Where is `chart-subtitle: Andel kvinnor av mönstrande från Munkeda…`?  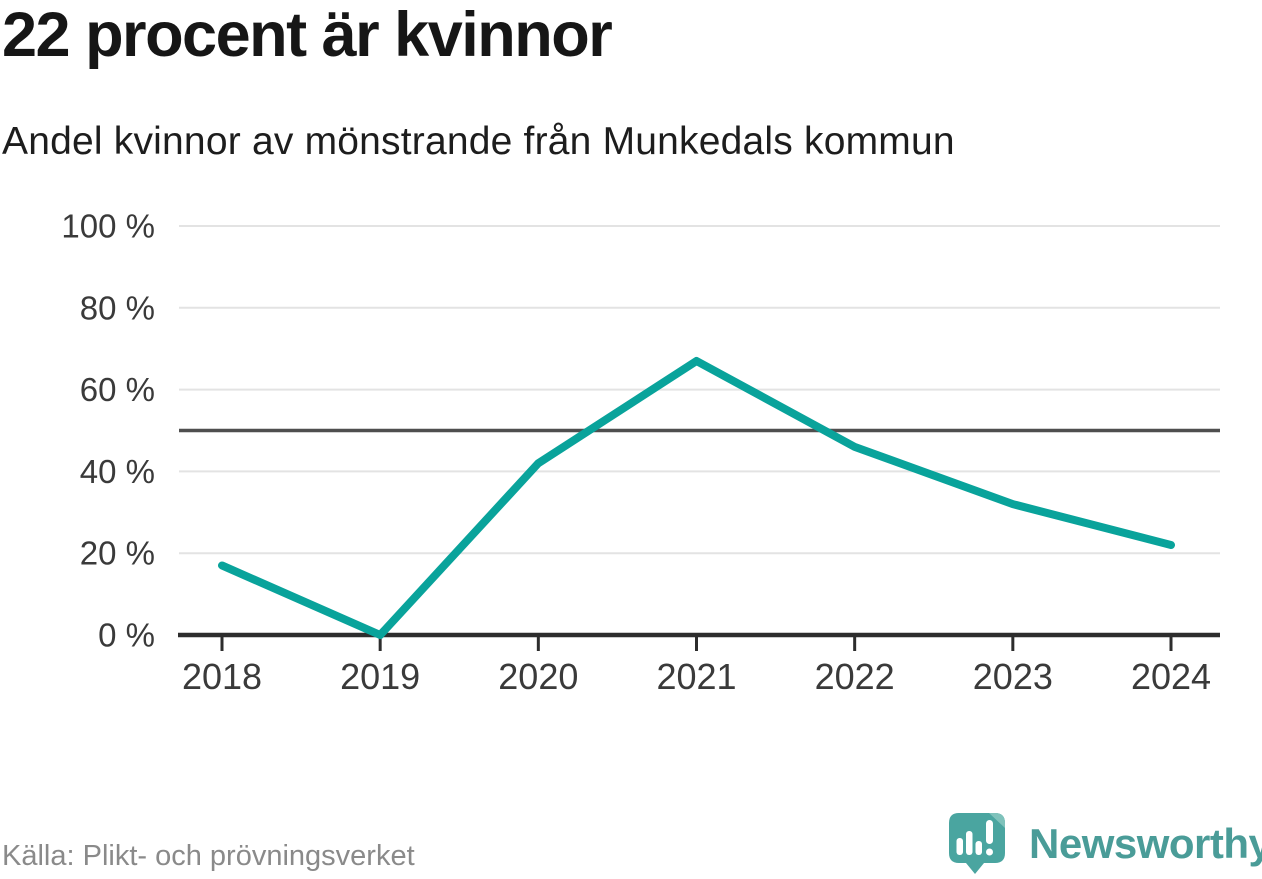 chart-subtitle: Andel kvinnor av mönstrande från Munkeda… is located at coordinates (478, 141).